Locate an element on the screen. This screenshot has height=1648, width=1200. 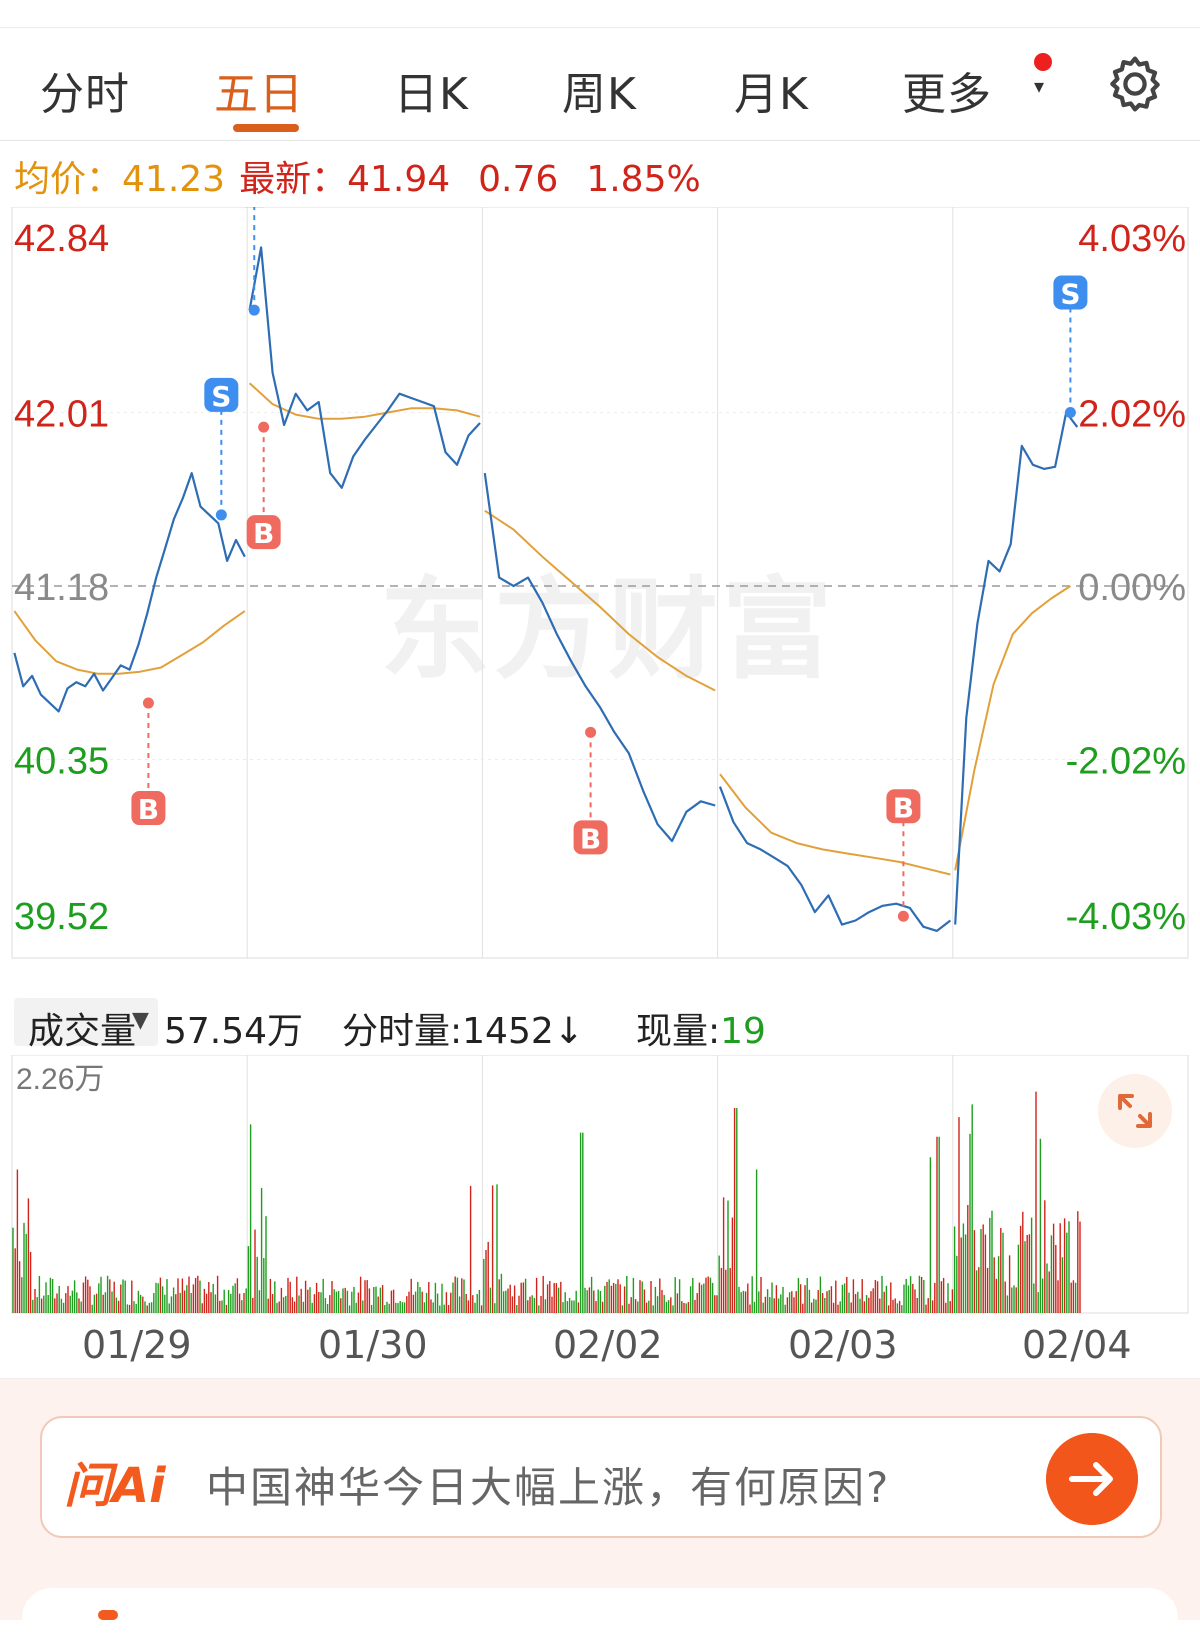
total-volume: 57.54万 is located at coordinates (233, 1028).